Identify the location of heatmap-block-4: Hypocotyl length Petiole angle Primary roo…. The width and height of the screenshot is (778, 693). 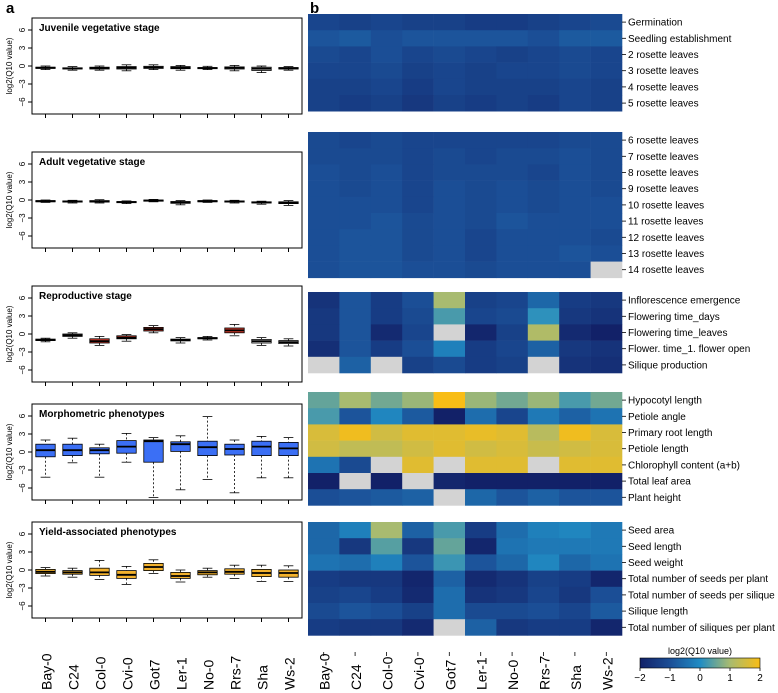
(524, 449).